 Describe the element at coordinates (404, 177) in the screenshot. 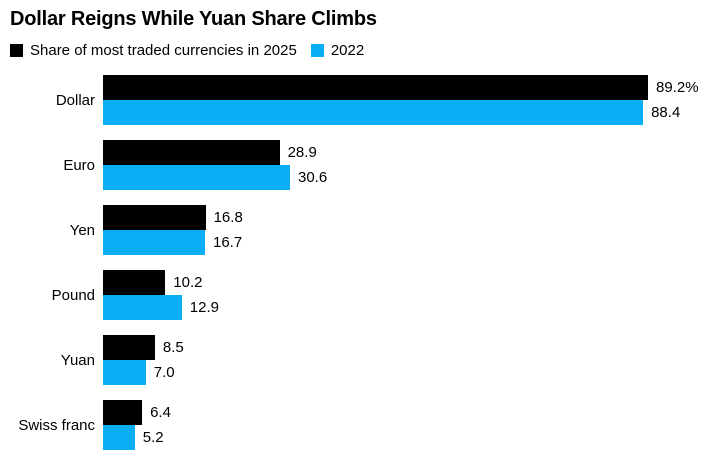

I see `bar-row-2022: 30.6` at that location.